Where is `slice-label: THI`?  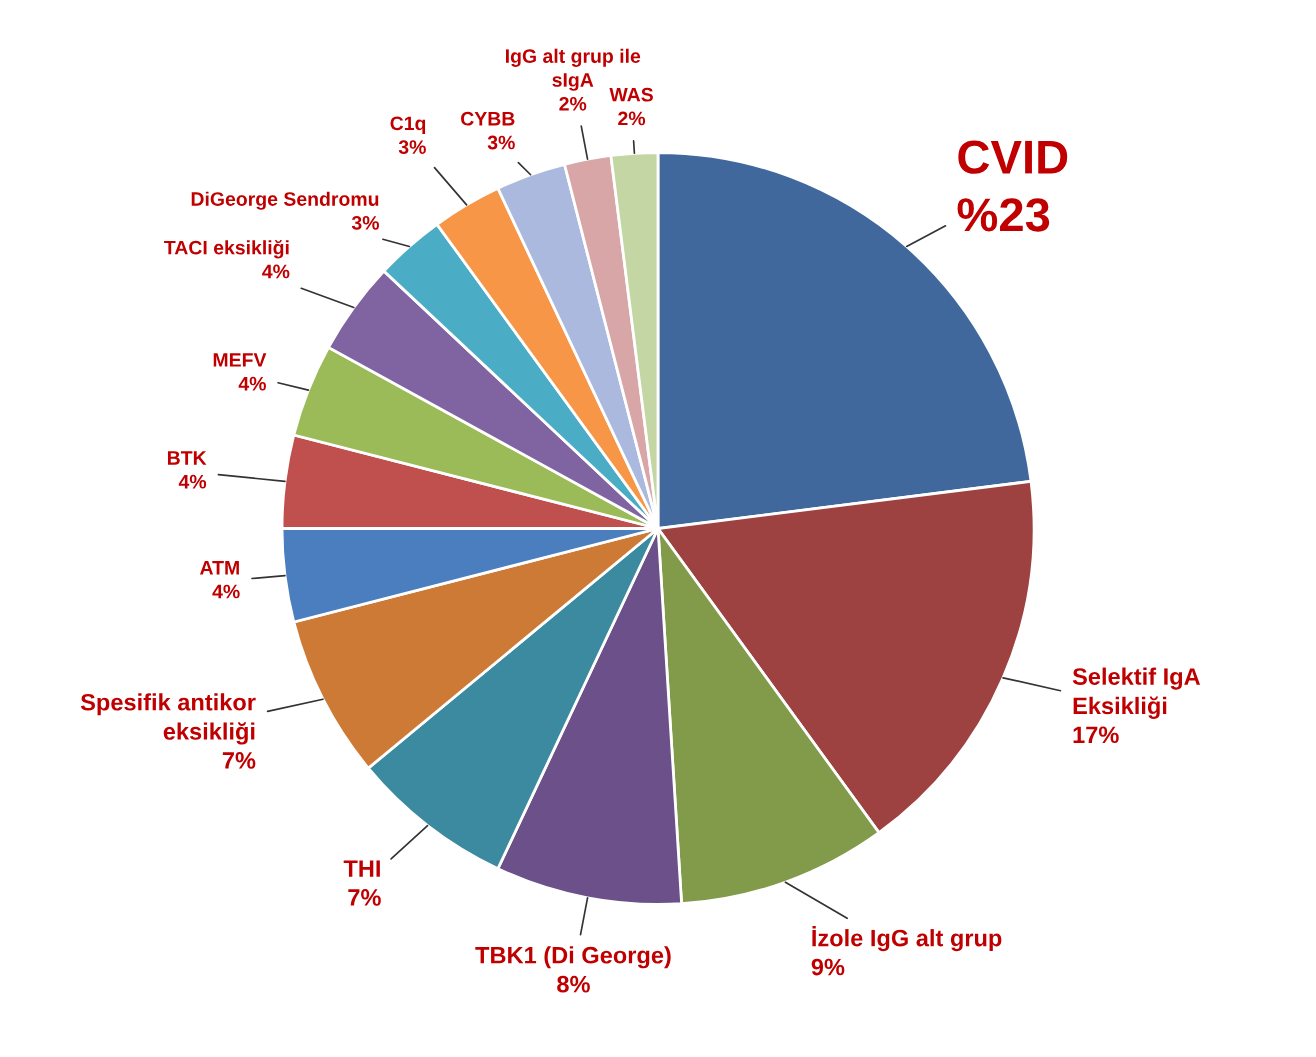
slice-label: THI is located at coordinates (361, 868).